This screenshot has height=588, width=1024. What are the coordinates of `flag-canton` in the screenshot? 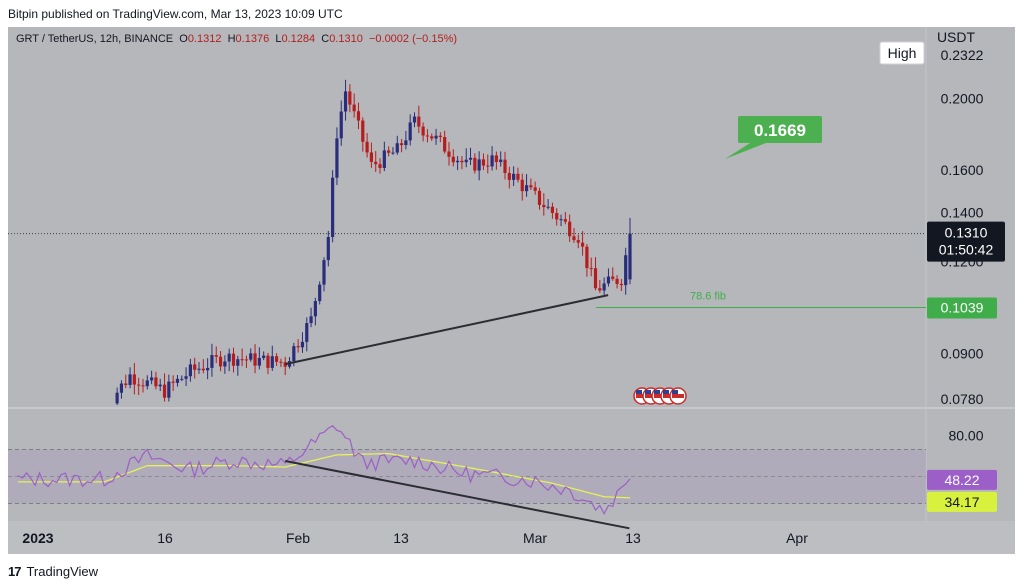 It's located at (666, 392).